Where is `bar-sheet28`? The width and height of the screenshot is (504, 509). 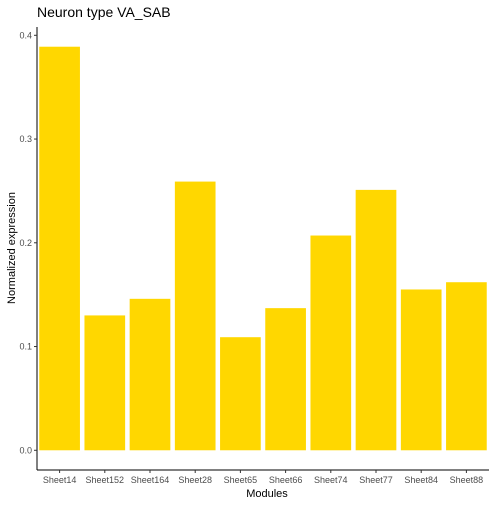
bar-sheet28 is located at coordinates (195, 316).